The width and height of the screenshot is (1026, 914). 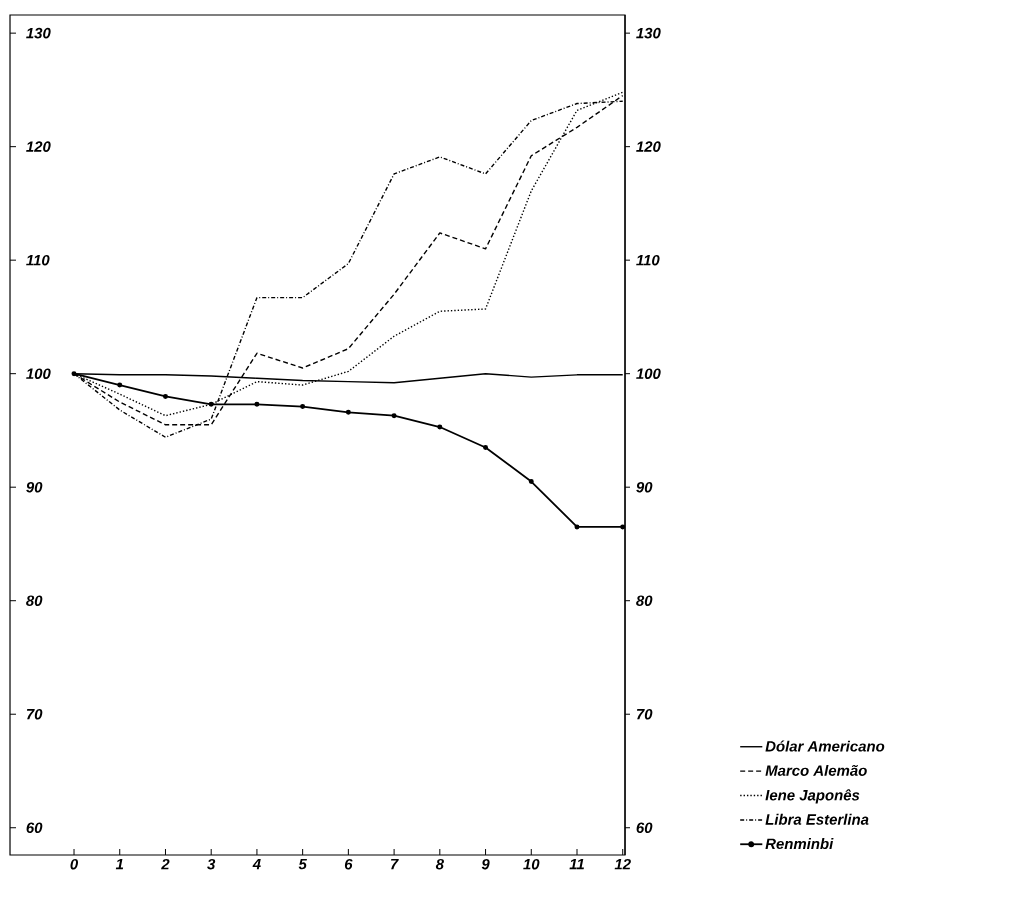 What do you see at coordinates (165, 864) in the screenshot?
I see `x-tick-label: 2` at bounding box center [165, 864].